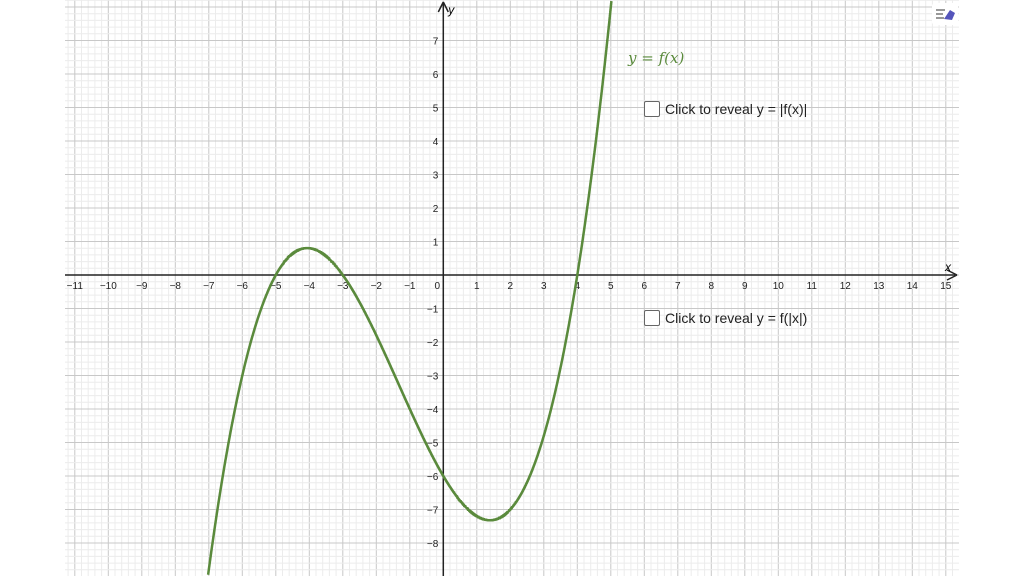  I want to click on x-tick-label: 5, so click(611, 286).